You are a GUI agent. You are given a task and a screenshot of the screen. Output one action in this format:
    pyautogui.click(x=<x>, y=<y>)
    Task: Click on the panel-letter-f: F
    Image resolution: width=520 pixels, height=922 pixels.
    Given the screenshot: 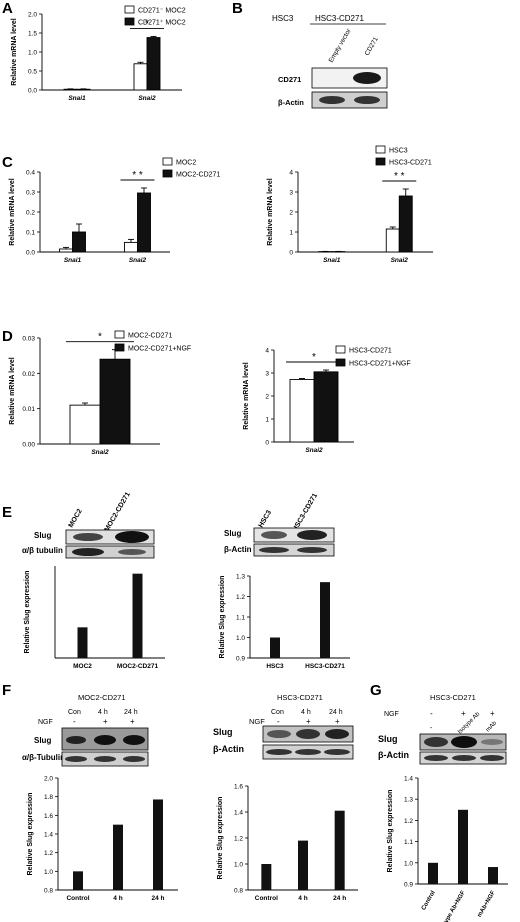 What is the action you would take?
    pyautogui.click(x=7, y=690)
    